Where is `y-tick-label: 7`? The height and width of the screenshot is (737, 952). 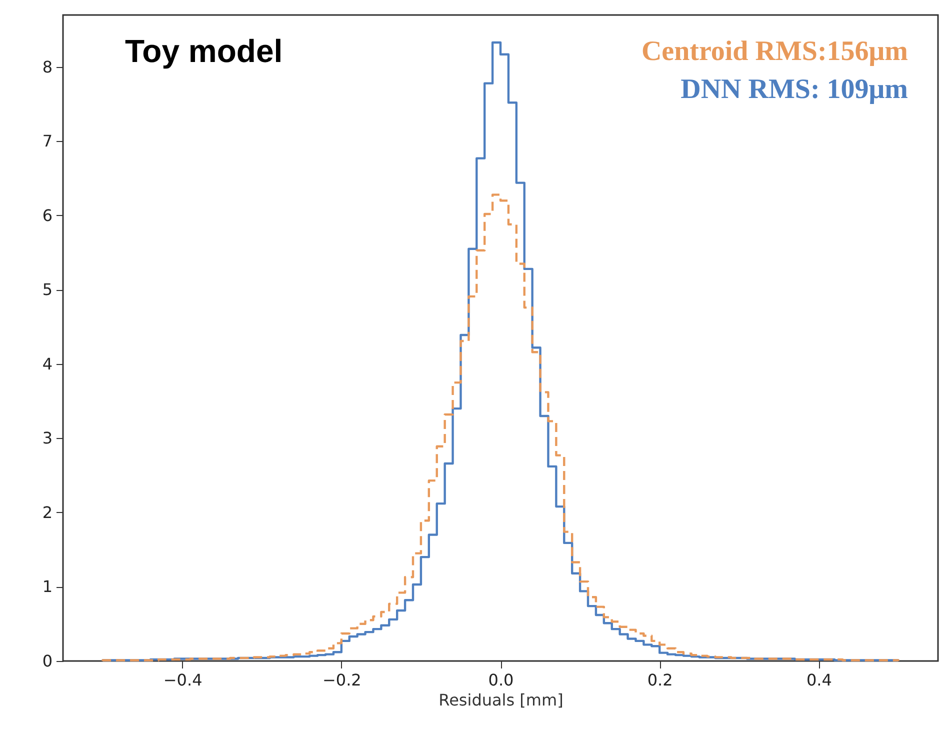 y-tick-label: 7 is located at coordinates (47, 141).